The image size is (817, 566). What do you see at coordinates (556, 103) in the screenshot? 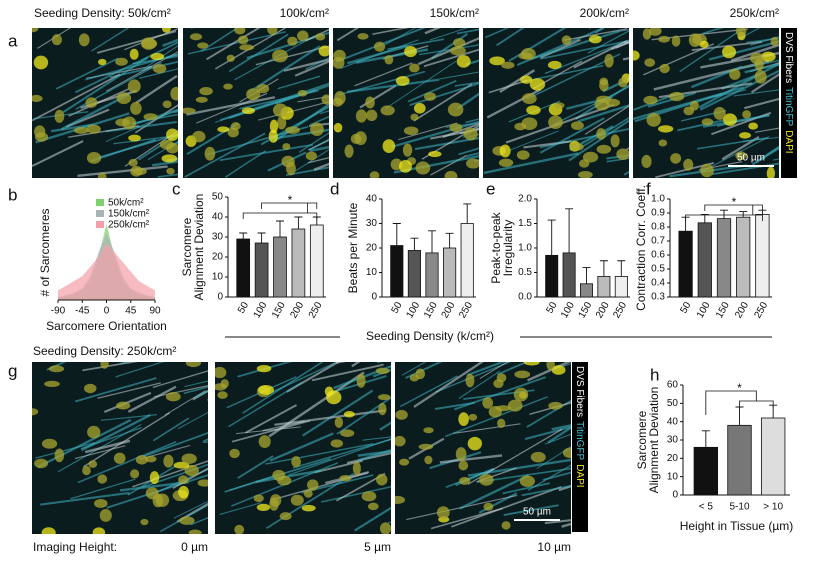
I see `micrograph-content` at bounding box center [556, 103].